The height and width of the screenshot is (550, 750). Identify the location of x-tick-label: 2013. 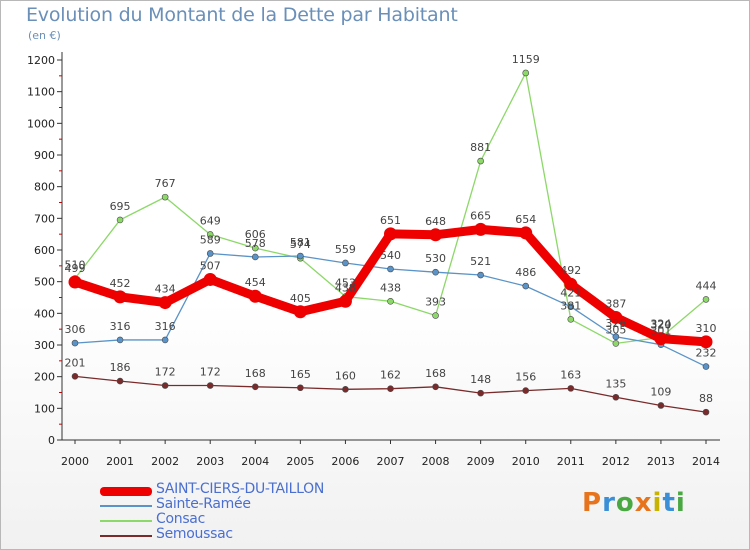
(661, 461).